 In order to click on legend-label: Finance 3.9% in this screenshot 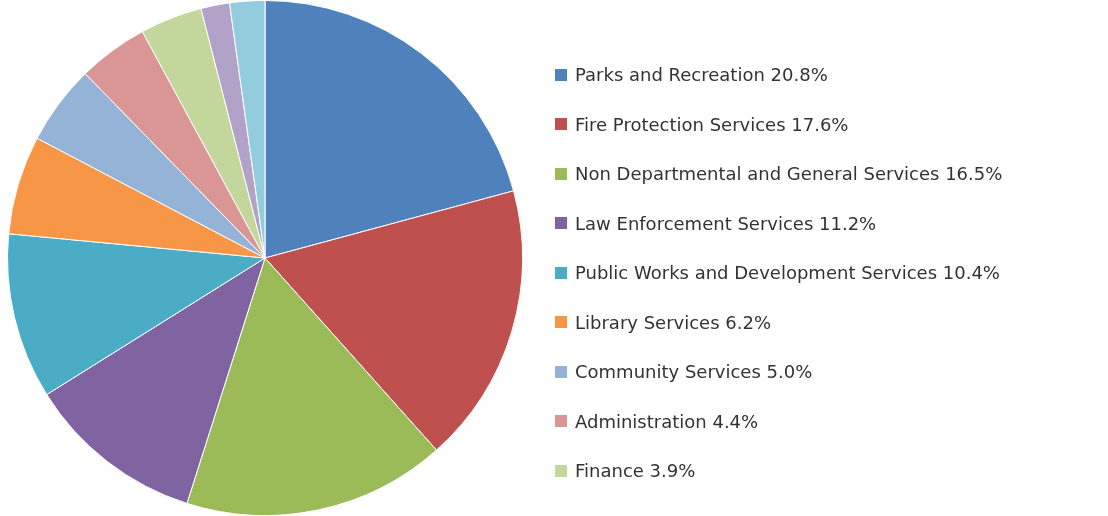, I will do `click(635, 471)`.